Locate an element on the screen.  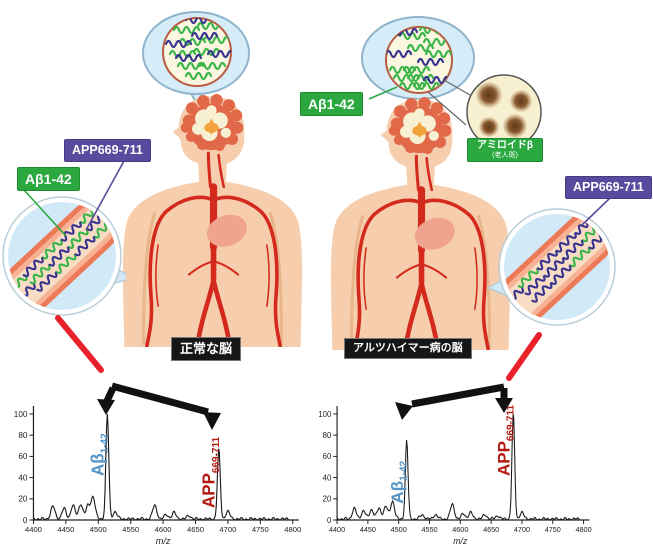
amyloid-plaques is located at coordinates (504, 110).